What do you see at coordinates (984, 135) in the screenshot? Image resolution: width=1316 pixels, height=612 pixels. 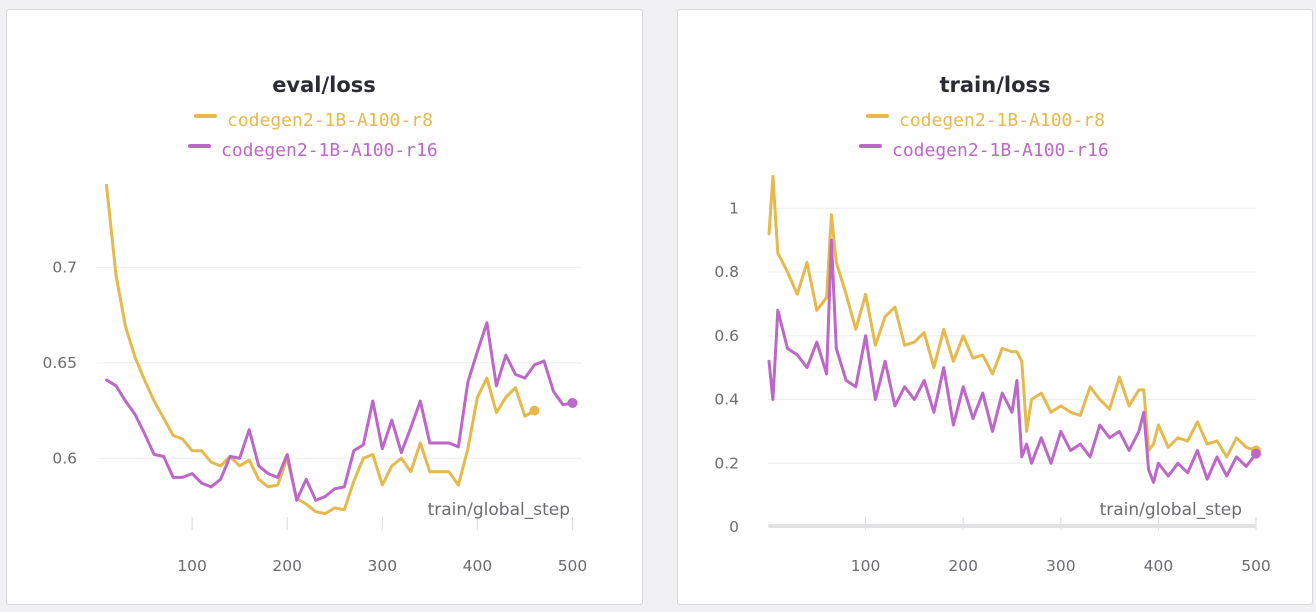 I see `train-loss-legend: codegen2-1B-A100-r8 codegen2-1B-A100-r16` at bounding box center [984, 135].